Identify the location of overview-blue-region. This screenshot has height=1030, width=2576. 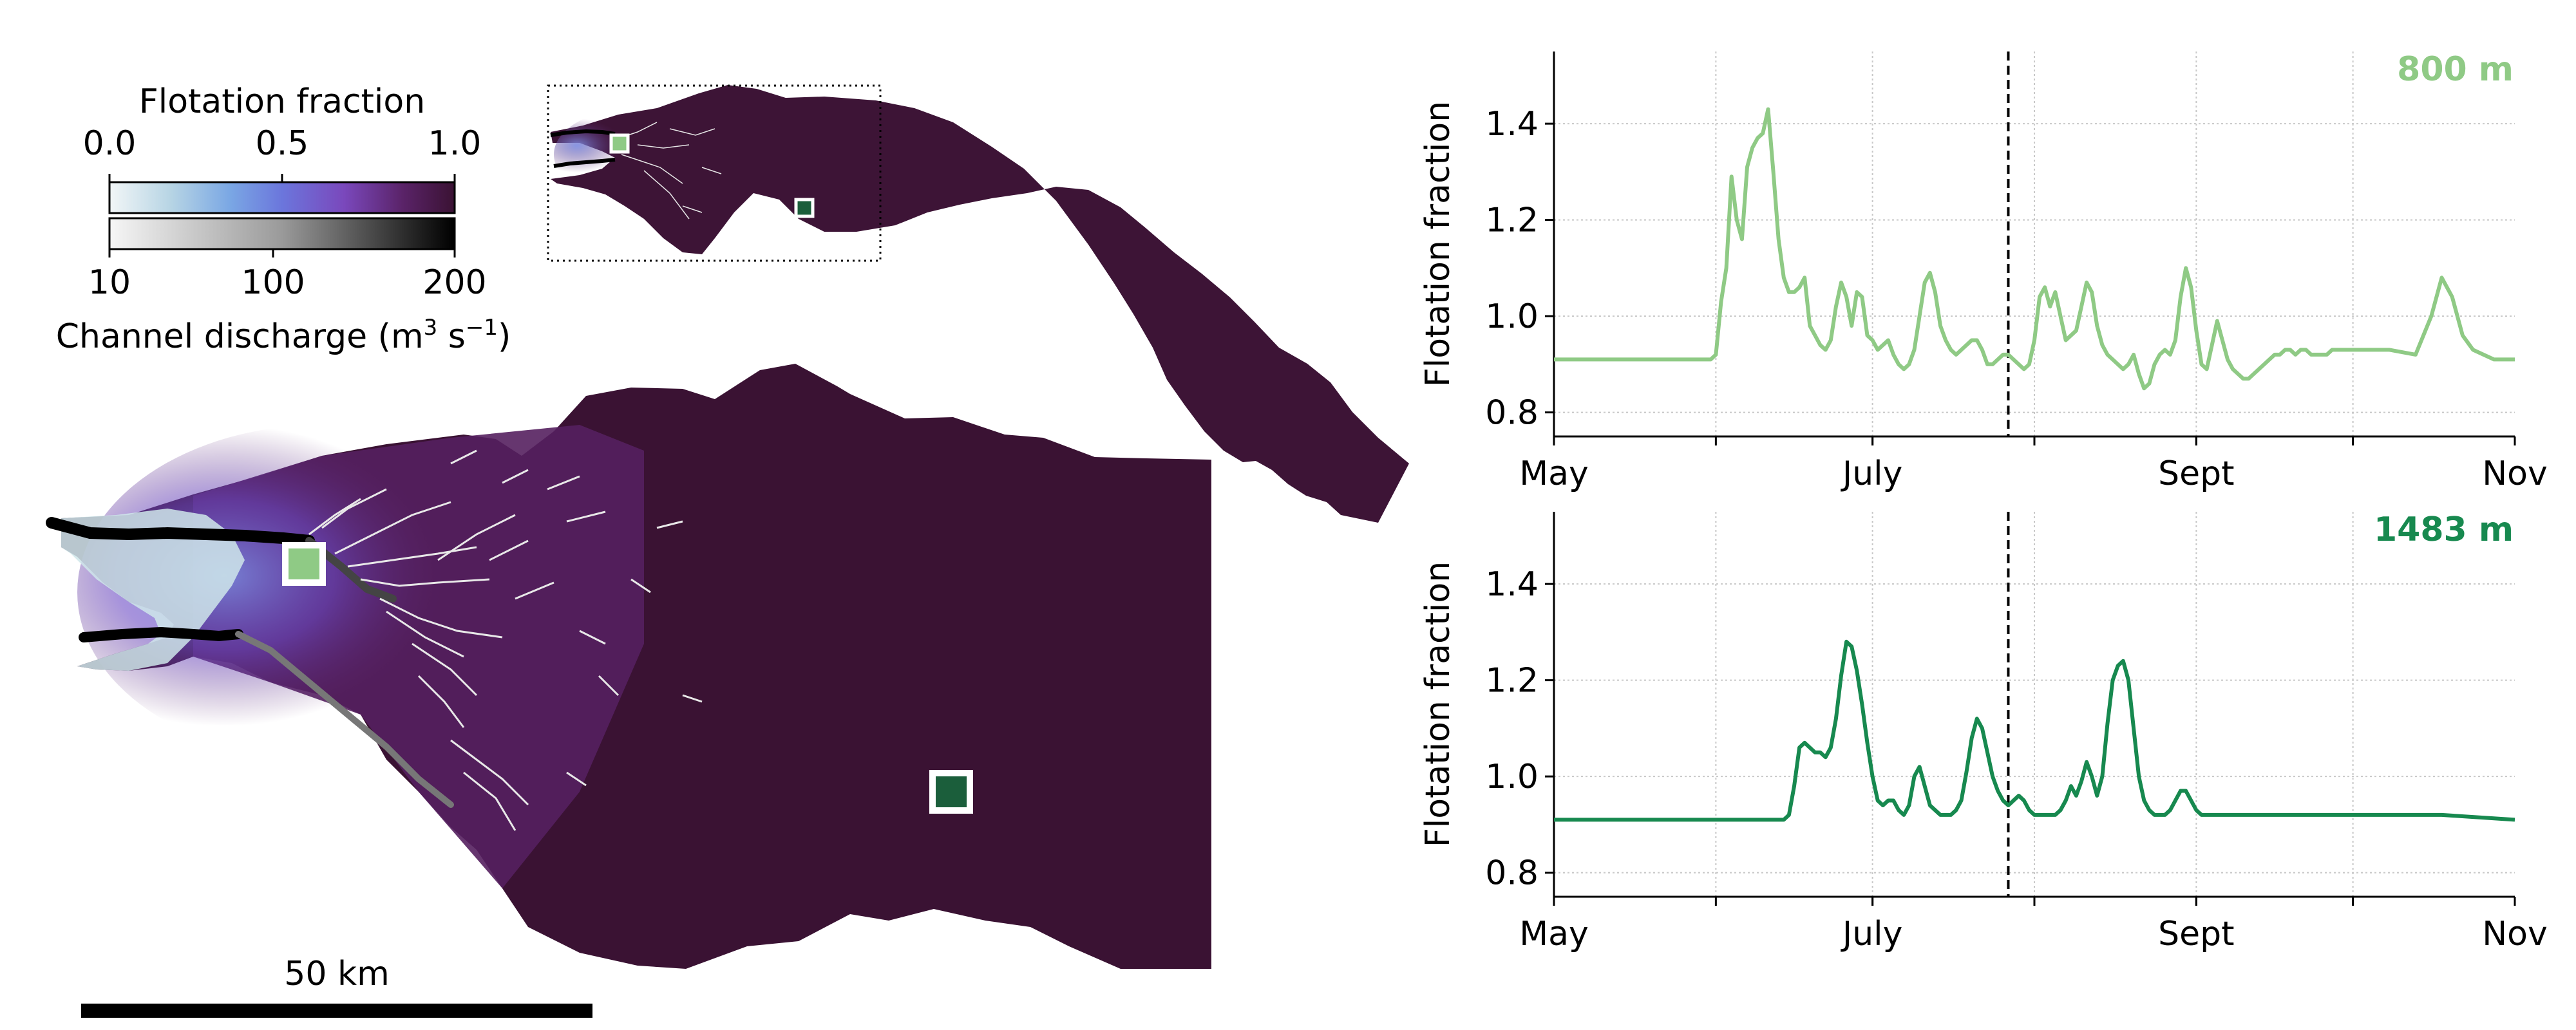
(631, 154).